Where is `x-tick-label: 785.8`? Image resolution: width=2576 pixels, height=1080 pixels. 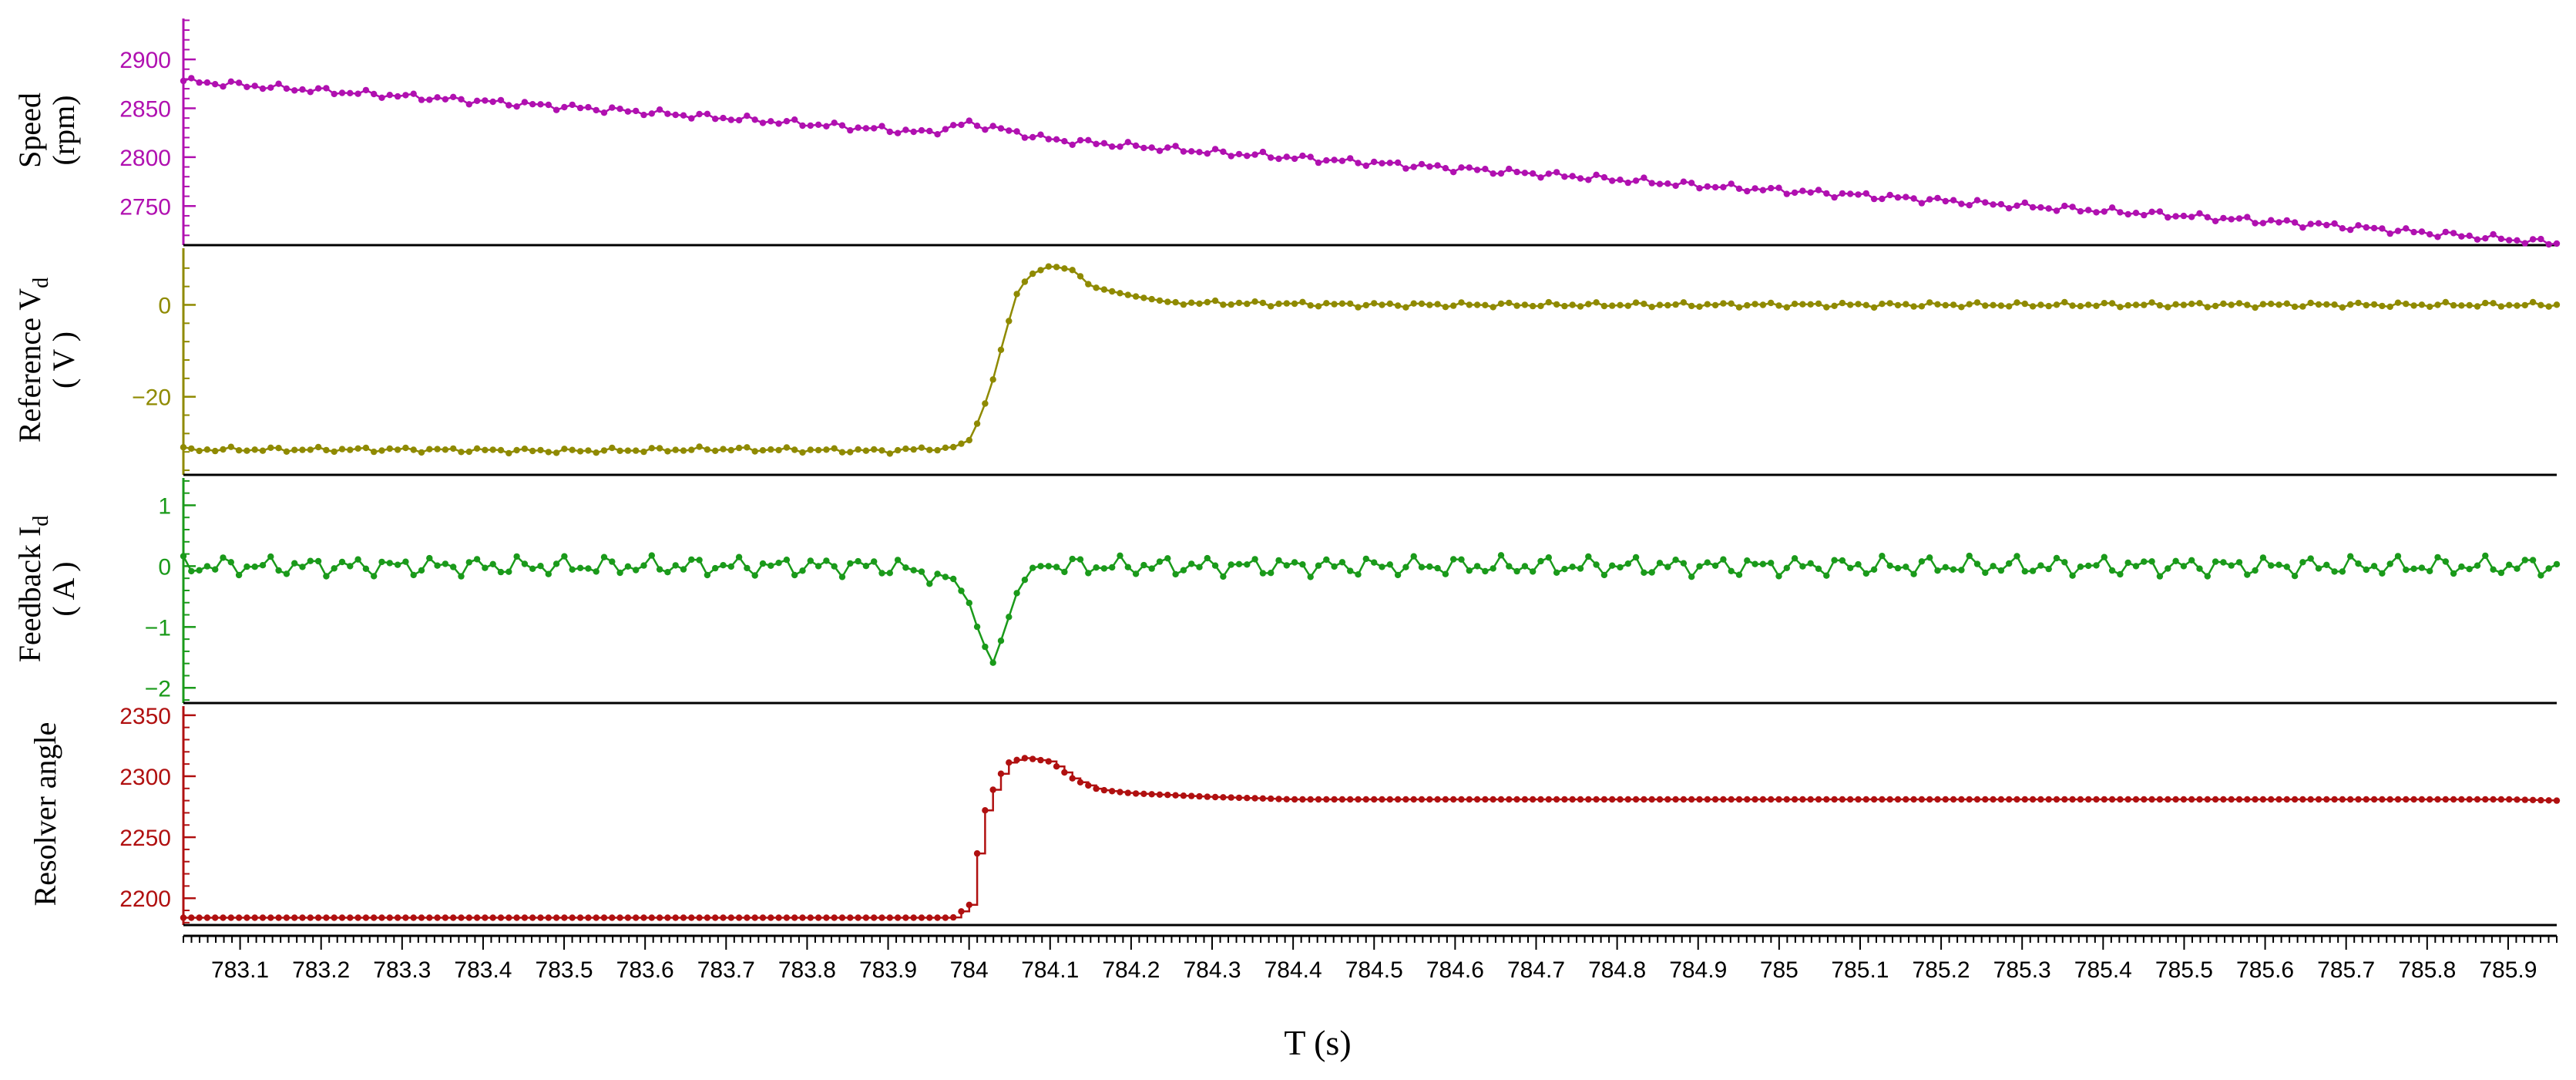
x-tick-label: 785.8 is located at coordinates (2427, 970).